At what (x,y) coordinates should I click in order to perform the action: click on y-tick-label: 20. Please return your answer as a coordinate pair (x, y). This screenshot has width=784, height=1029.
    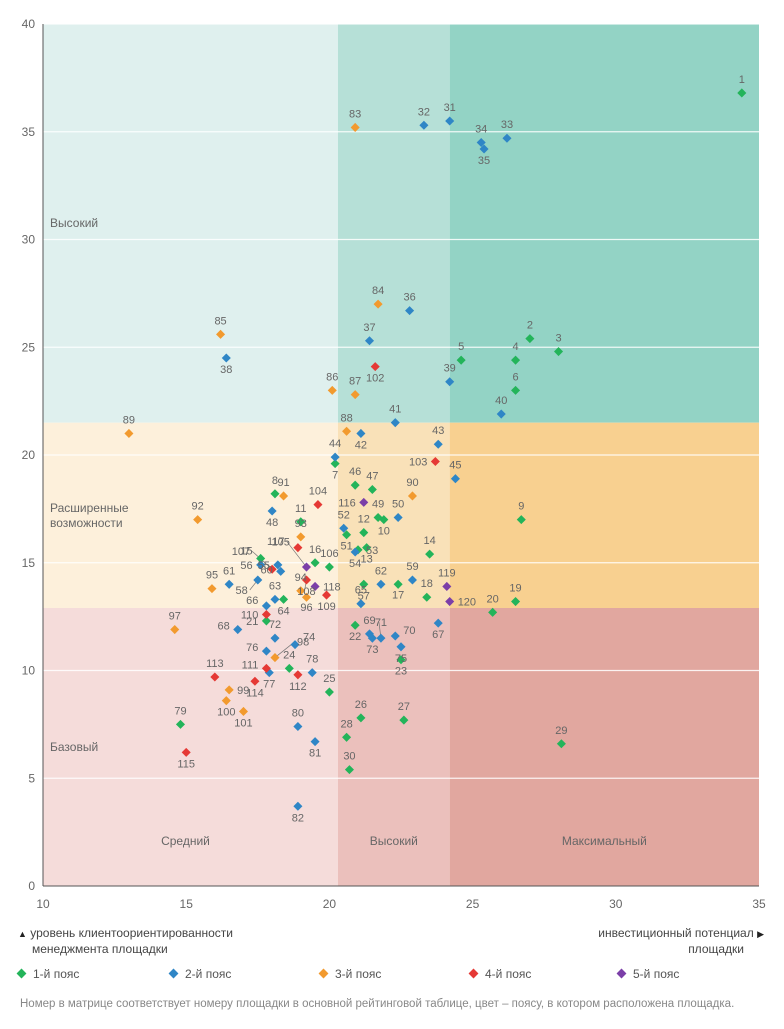
    Looking at the image, I should click on (29, 455).